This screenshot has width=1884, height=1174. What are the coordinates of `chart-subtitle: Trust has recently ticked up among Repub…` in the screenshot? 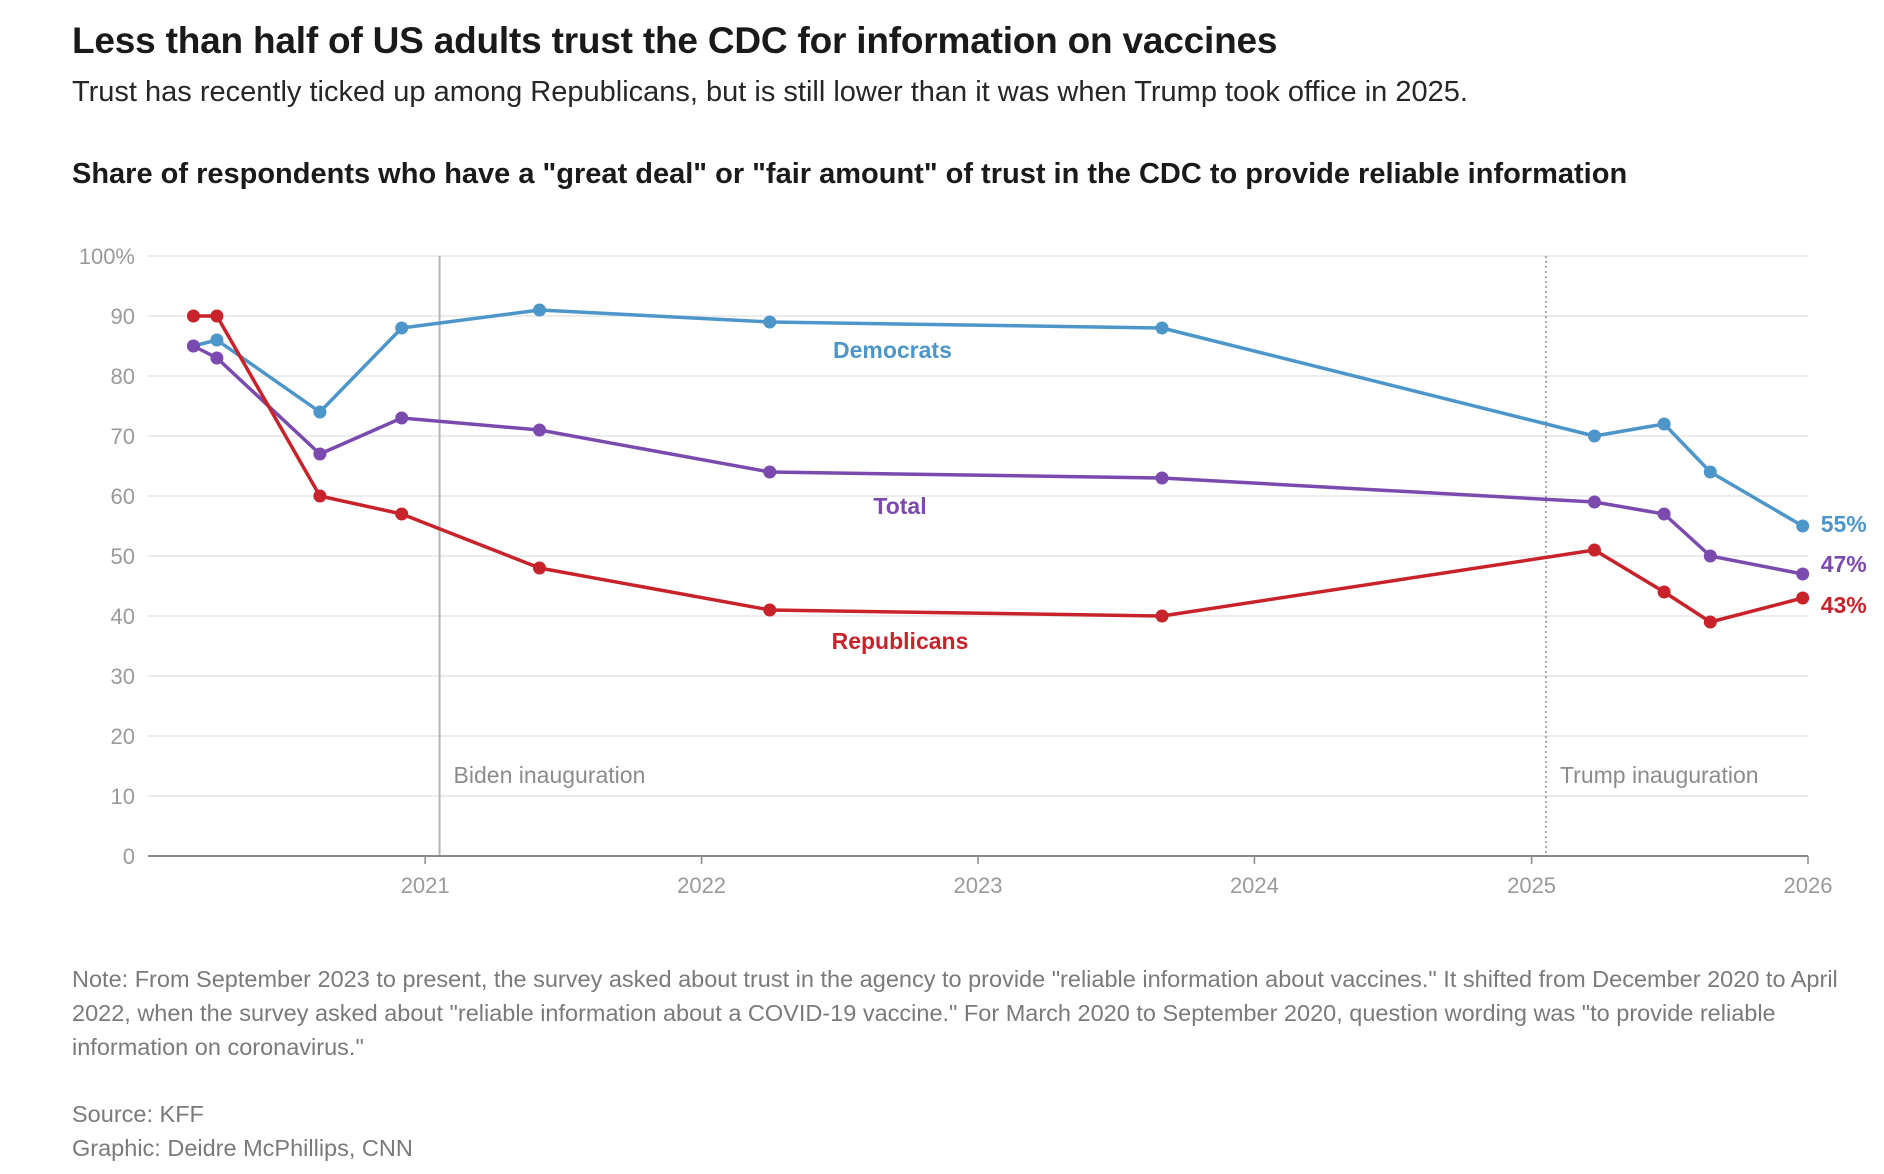 It's located at (770, 92).